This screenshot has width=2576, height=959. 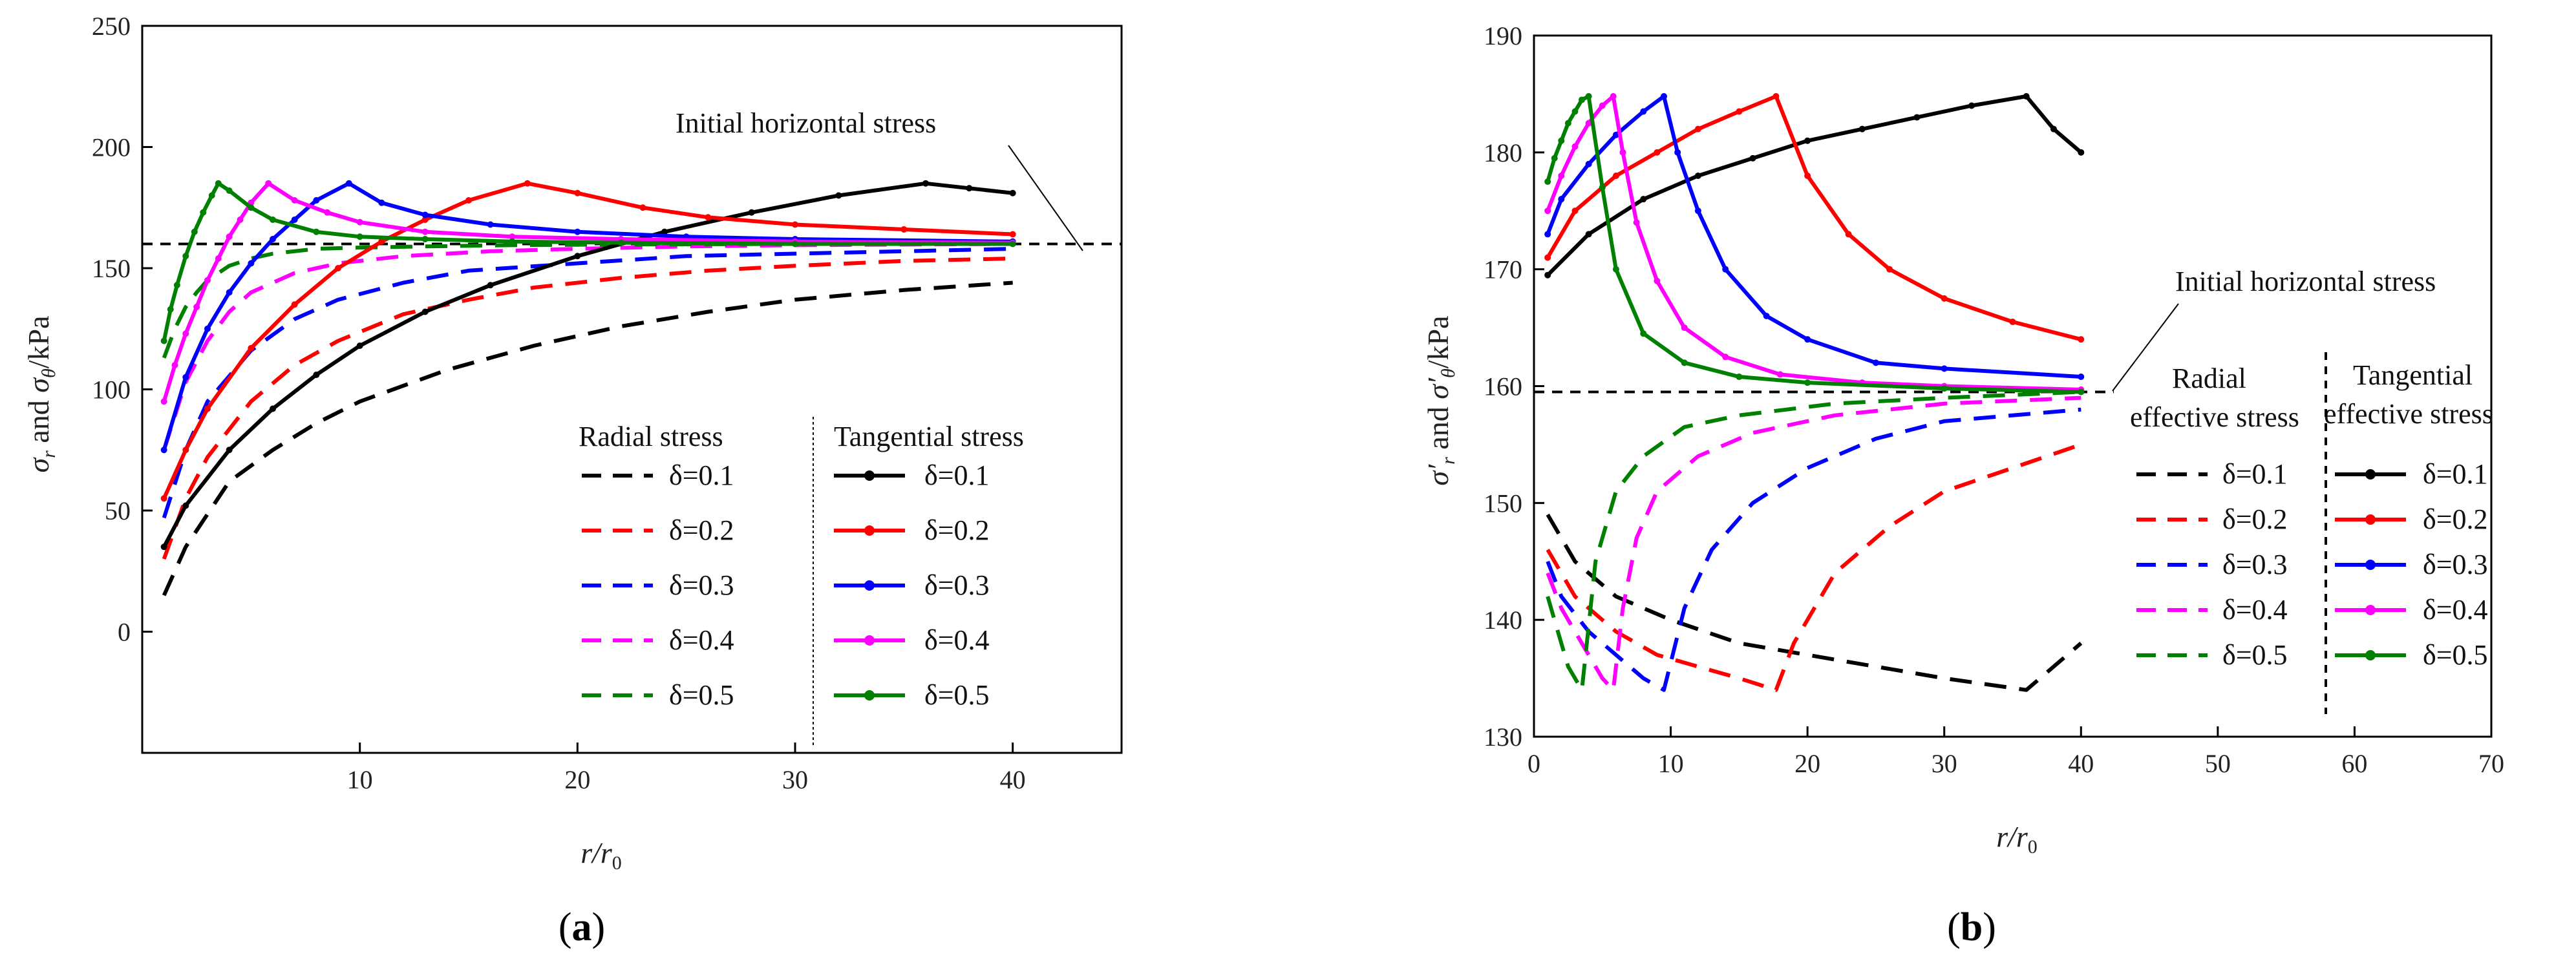 I want to click on y-tick-label: 160, so click(x=1503, y=387).